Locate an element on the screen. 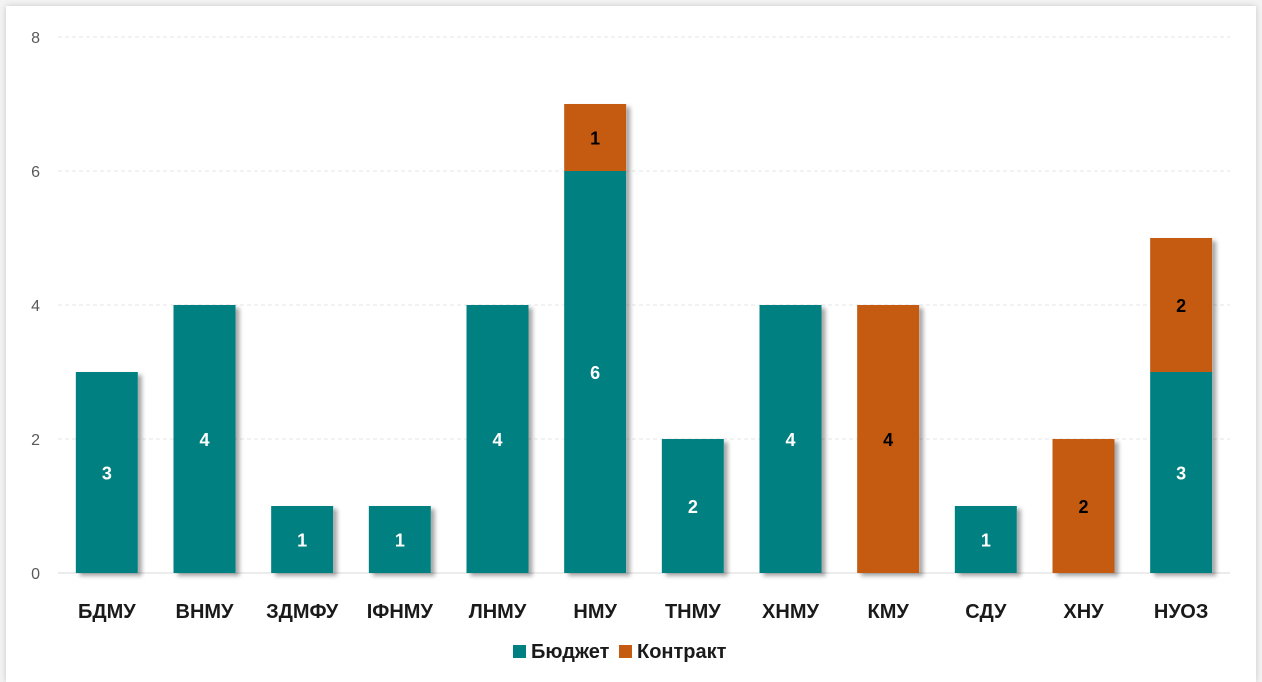 This screenshot has width=1262, height=682. data-label: 6 is located at coordinates (595, 373).